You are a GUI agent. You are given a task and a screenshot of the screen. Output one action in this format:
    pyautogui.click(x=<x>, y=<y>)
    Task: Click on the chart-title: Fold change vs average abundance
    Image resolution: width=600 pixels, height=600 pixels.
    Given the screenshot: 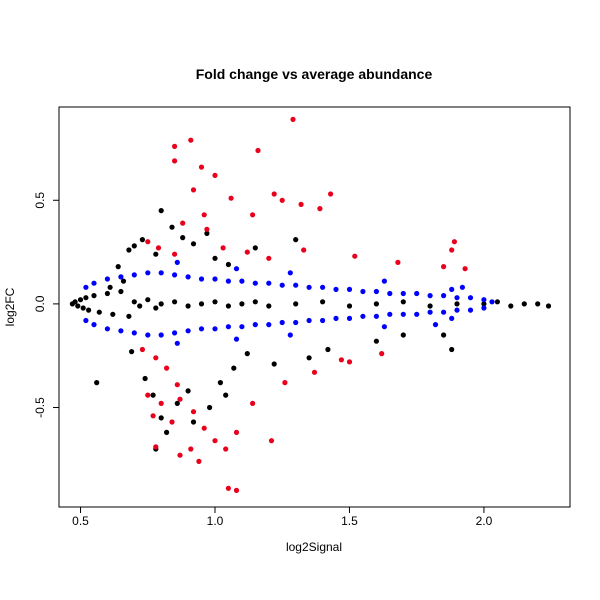 What is the action you would take?
    pyautogui.click(x=314, y=74)
    